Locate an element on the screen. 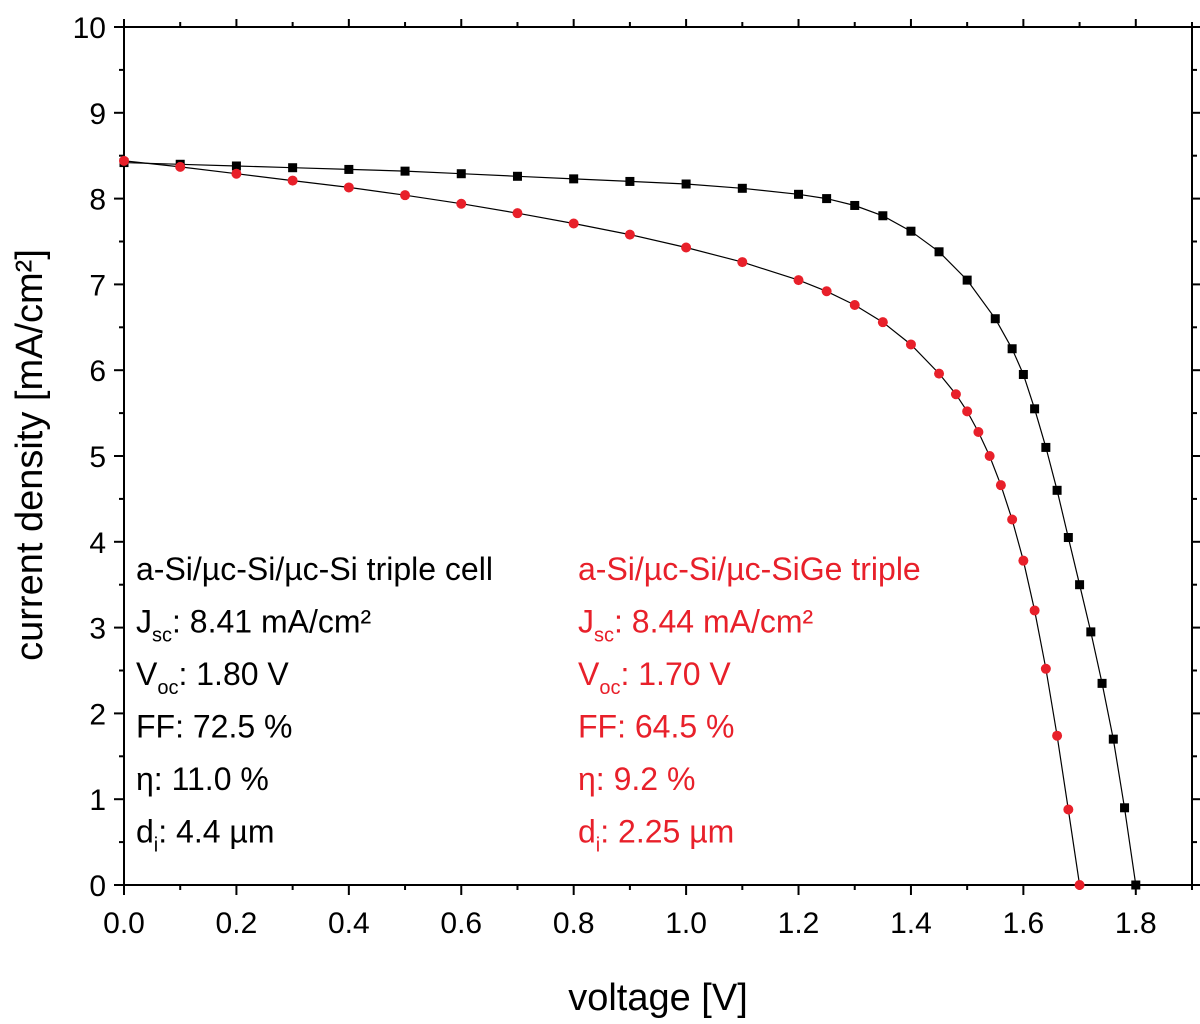 This screenshot has height=1024, width=1200. x-tick-label: 0.8 is located at coordinates (574, 923).